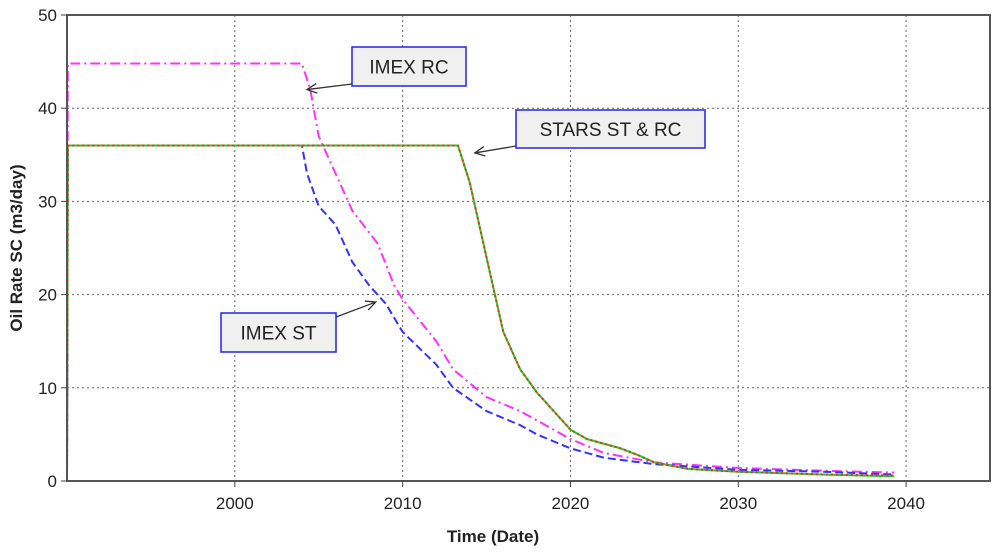 The width and height of the screenshot is (1000, 554). Describe the element at coordinates (52, 481) in the screenshot. I see `y-tick-label: 0` at that location.